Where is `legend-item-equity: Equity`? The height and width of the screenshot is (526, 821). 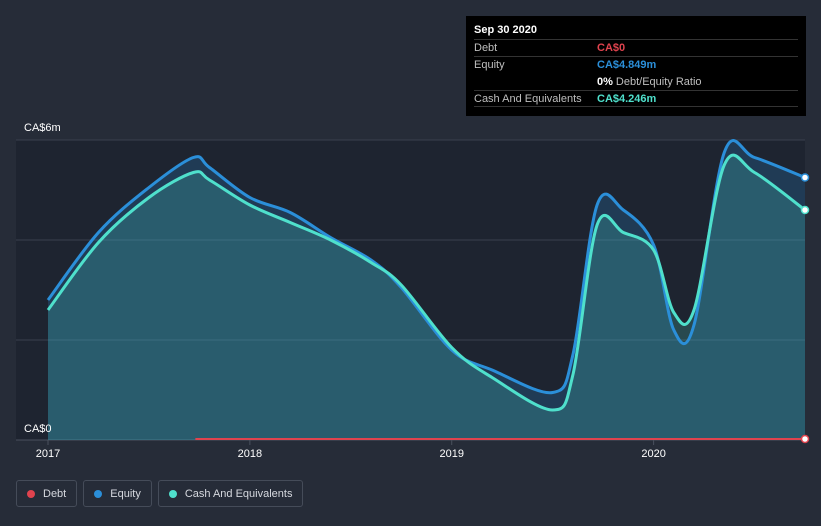
legend-item-equity: Equity is located at coordinates (117, 493).